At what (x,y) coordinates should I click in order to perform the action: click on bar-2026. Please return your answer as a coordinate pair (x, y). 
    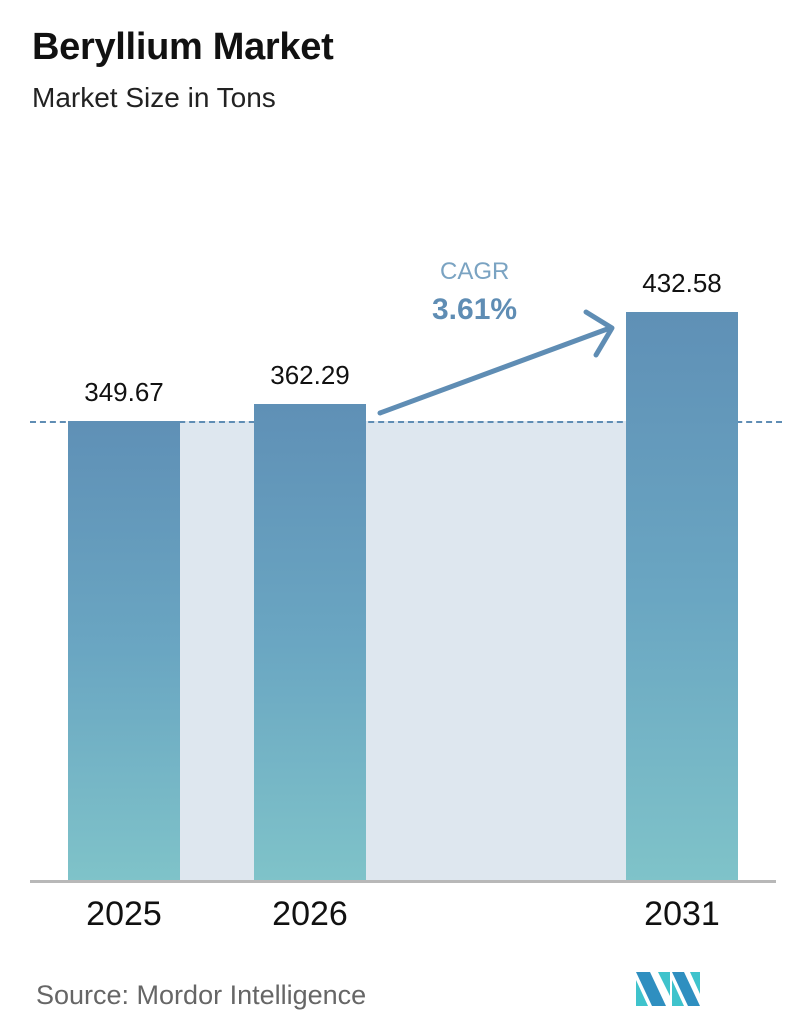
    Looking at the image, I should click on (310, 642).